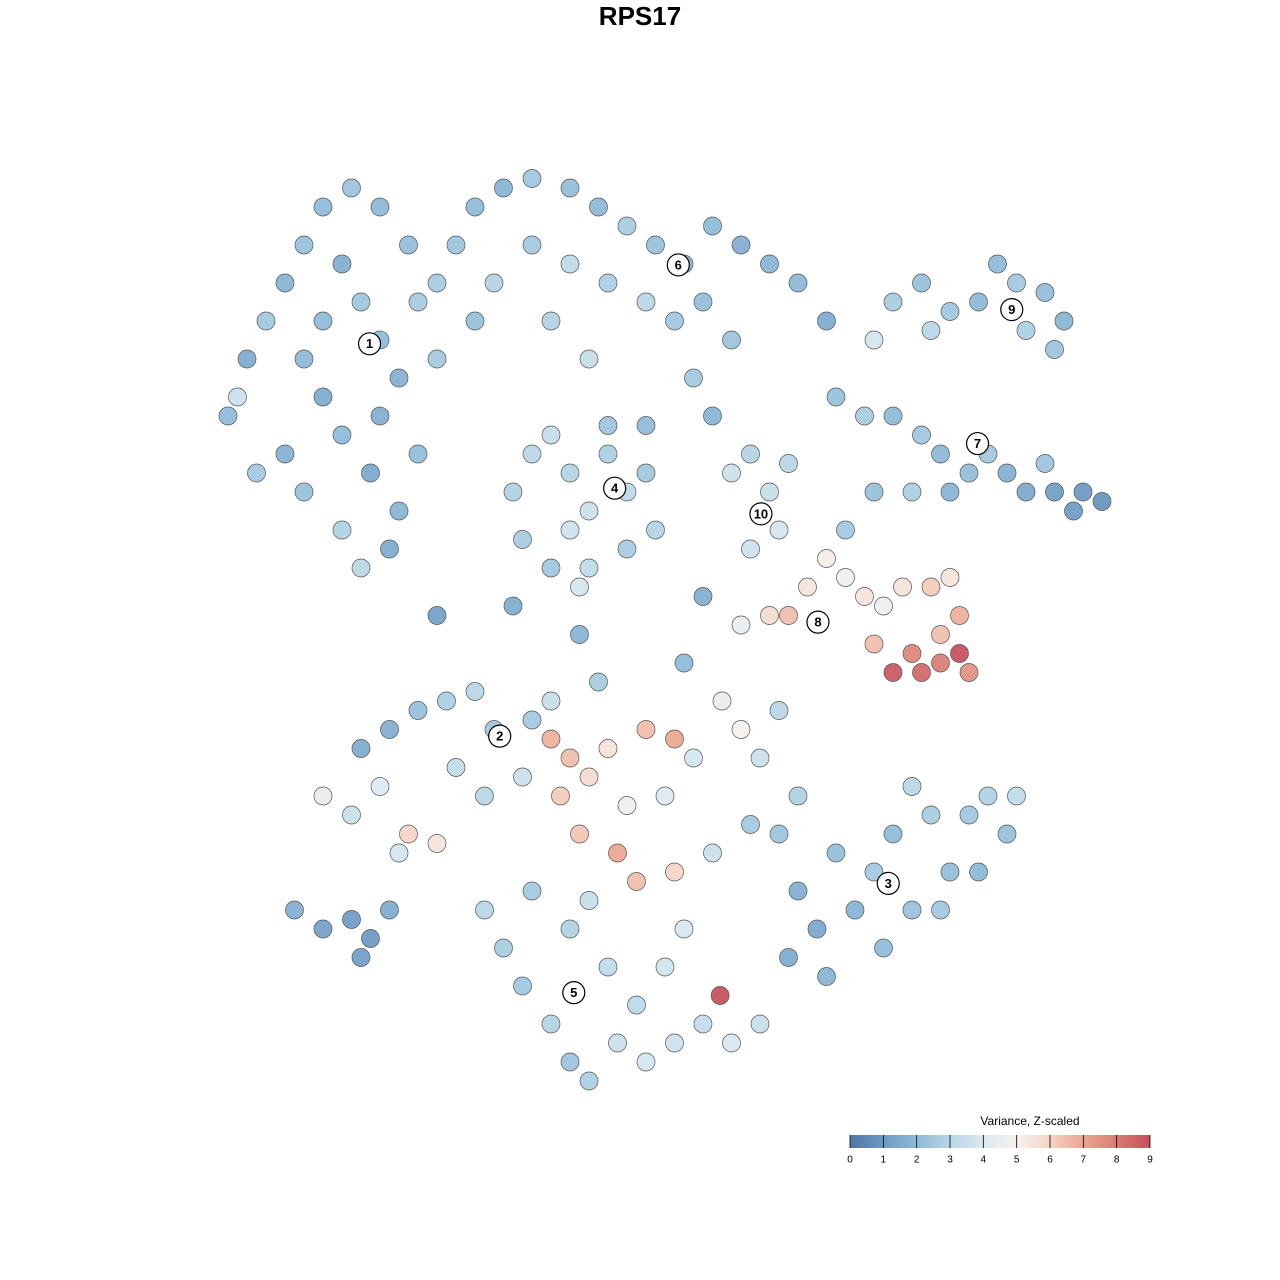  What do you see at coordinates (850, 1160) in the screenshot?
I see `colorbar-tick-label: 0` at bounding box center [850, 1160].